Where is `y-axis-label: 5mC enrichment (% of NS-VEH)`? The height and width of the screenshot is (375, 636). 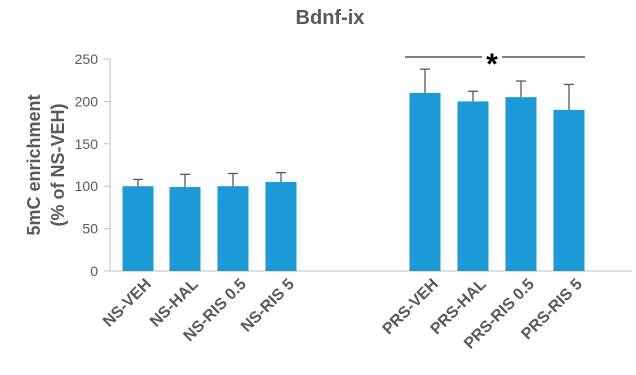 y-axis-label: 5mC enrichment (% of NS-VEH) is located at coordinates (46, 164).